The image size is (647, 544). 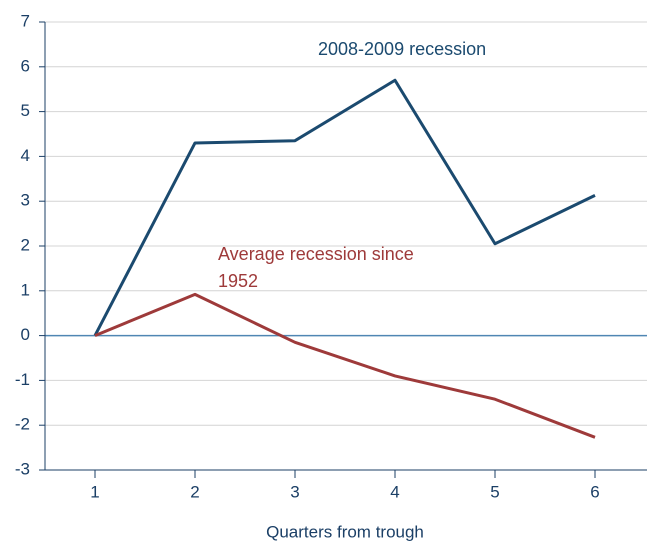 What do you see at coordinates (25, 110) in the screenshot?
I see `y-tick-label: 5` at bounding box center [25, 110].